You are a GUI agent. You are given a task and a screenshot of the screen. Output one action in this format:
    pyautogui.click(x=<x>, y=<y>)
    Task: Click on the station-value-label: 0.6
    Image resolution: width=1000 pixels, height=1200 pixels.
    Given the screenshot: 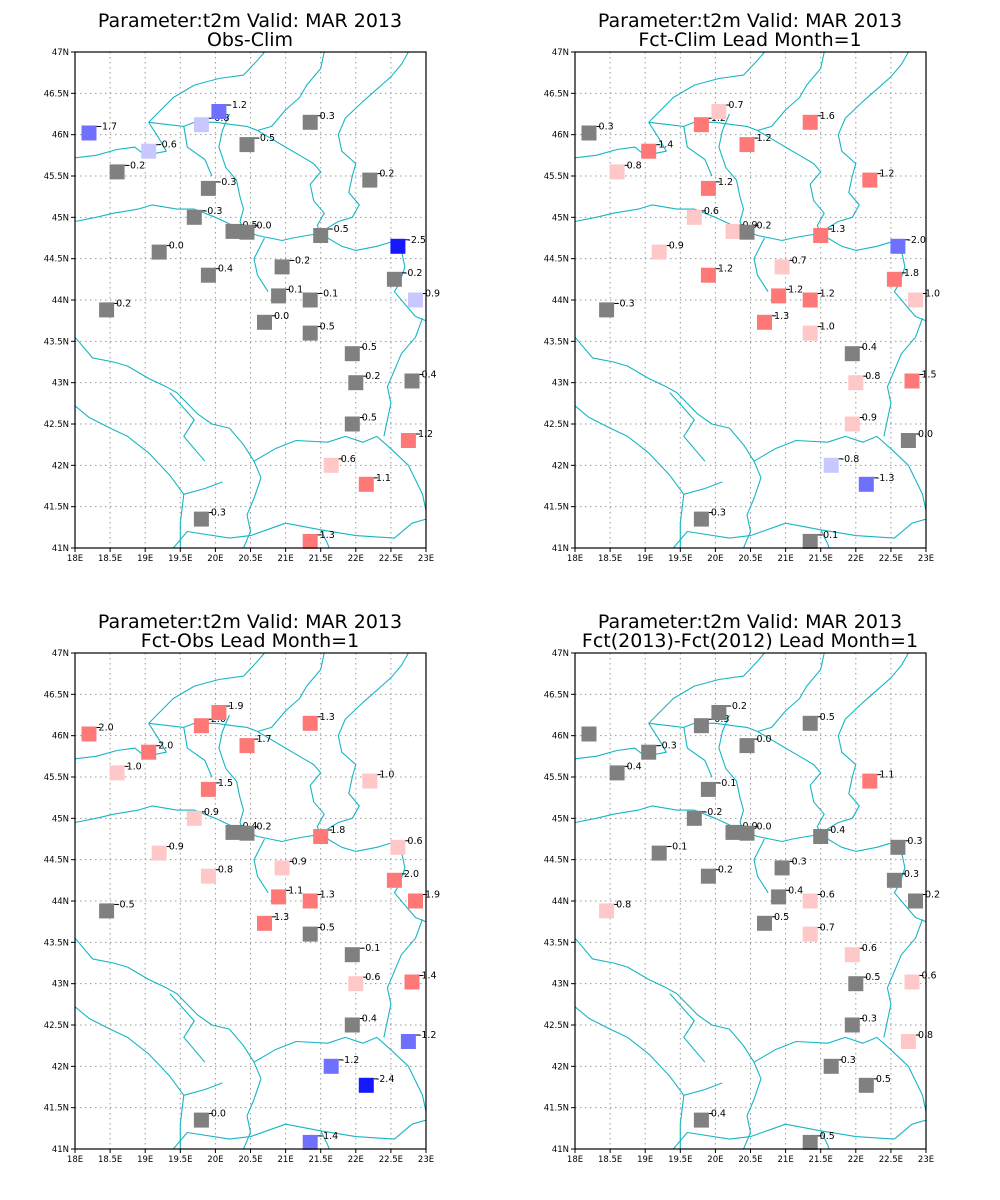 What is the action you would take?
    pyautogui.click(x=711, y=211)
    